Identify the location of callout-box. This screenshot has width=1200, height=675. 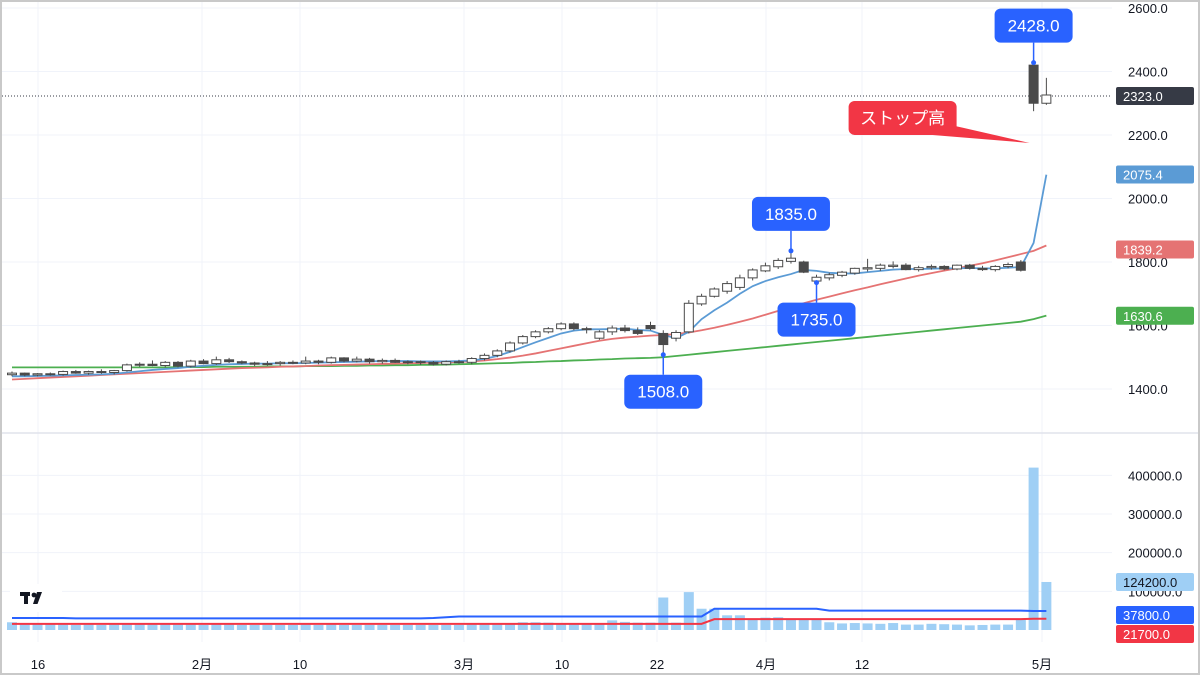
(790, 213).